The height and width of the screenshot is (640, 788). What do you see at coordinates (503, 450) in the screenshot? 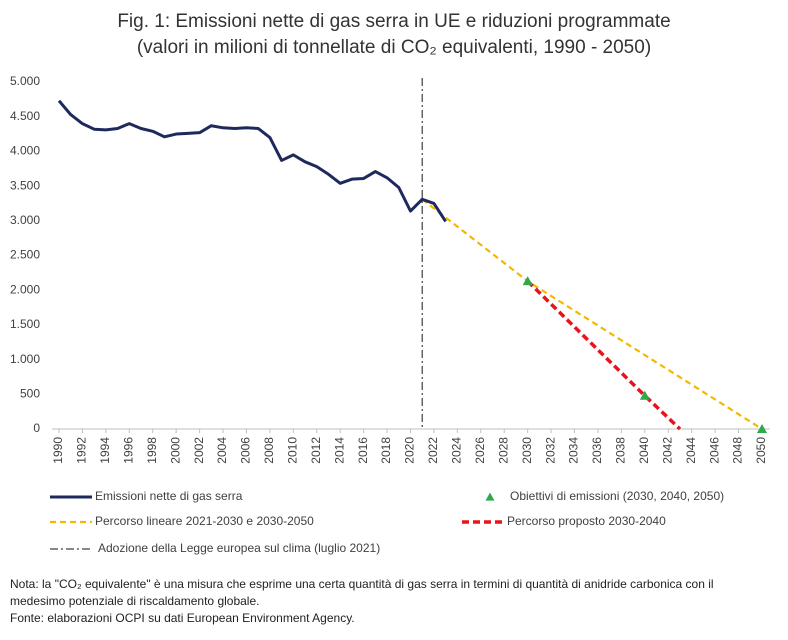
I see `x-tick-label: 2028` at bounding box center [503, 450].